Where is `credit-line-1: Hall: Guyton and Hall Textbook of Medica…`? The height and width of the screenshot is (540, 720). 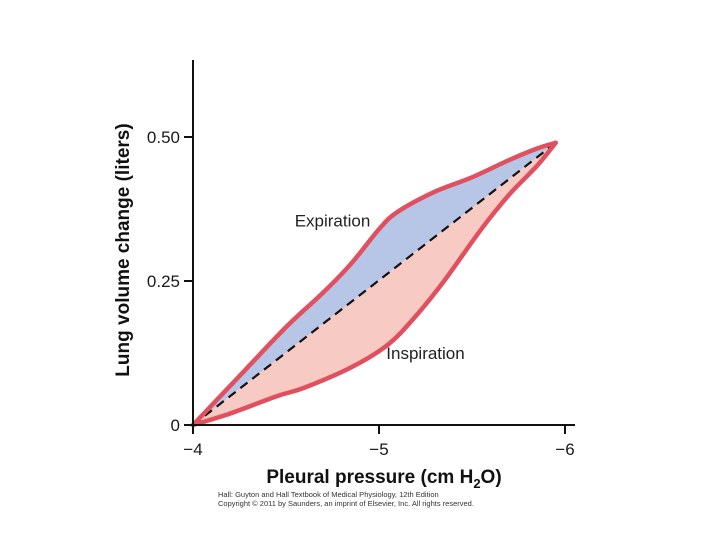 credit-line-1: Hall: Guyton and Hall Textbook of Medica… is located at coordinates (328, 494).